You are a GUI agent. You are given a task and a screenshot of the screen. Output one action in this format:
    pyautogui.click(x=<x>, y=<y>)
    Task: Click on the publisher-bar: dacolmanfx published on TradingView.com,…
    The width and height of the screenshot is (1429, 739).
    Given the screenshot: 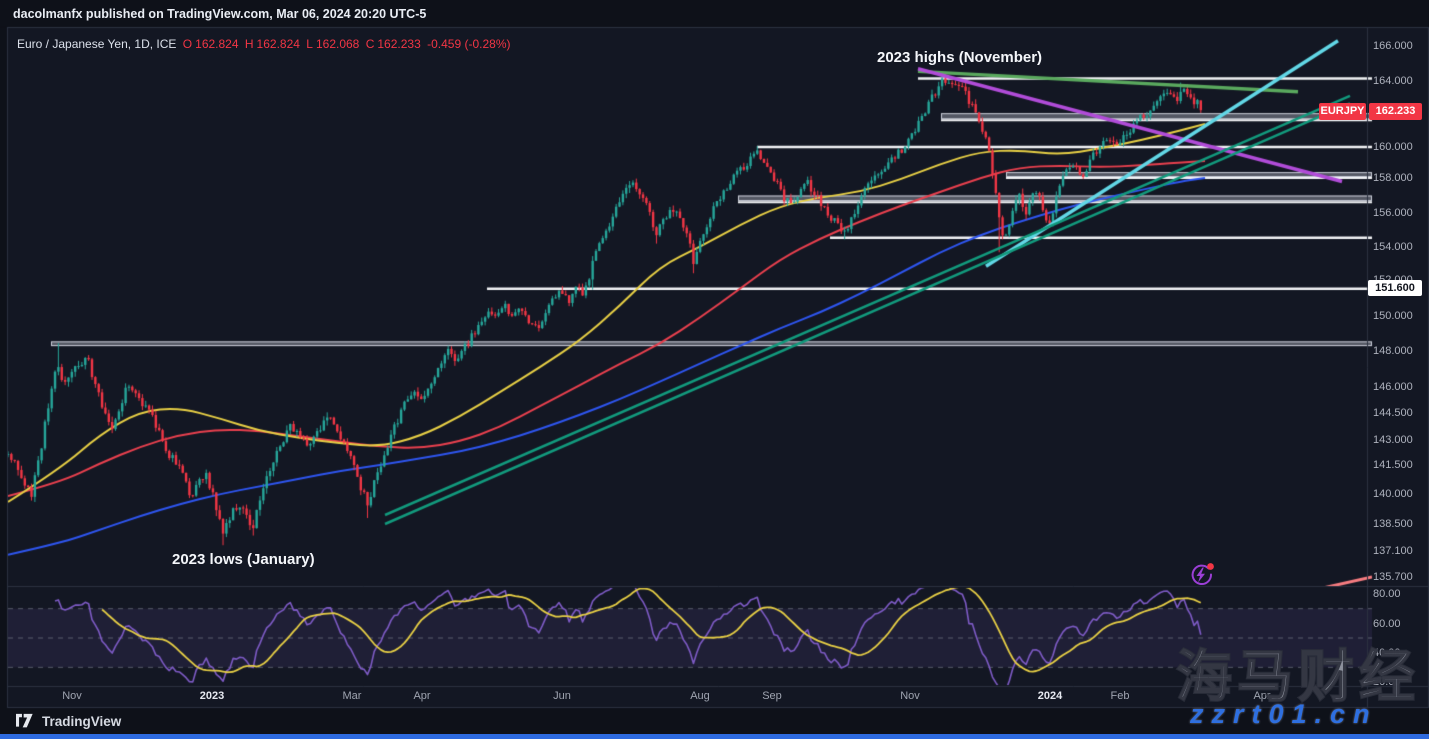 What is the action you would take?
    pyautogui.click(x=219, y=14)
    